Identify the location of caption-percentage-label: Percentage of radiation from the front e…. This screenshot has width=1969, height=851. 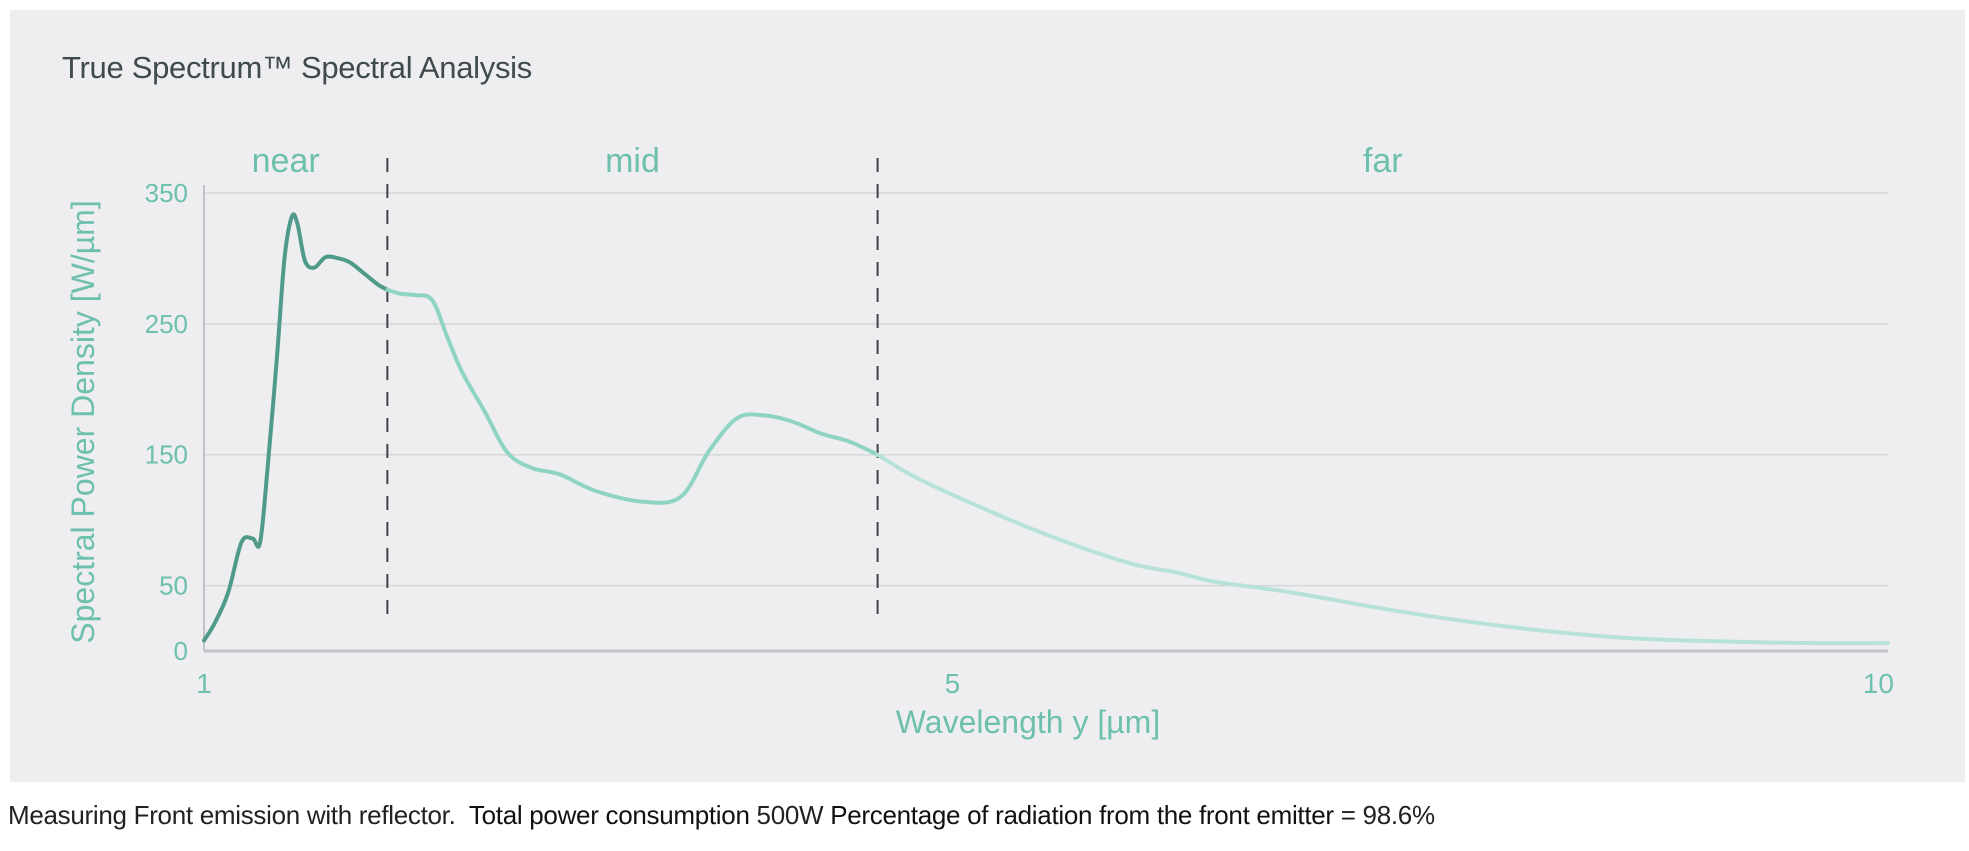
(1082, 815).